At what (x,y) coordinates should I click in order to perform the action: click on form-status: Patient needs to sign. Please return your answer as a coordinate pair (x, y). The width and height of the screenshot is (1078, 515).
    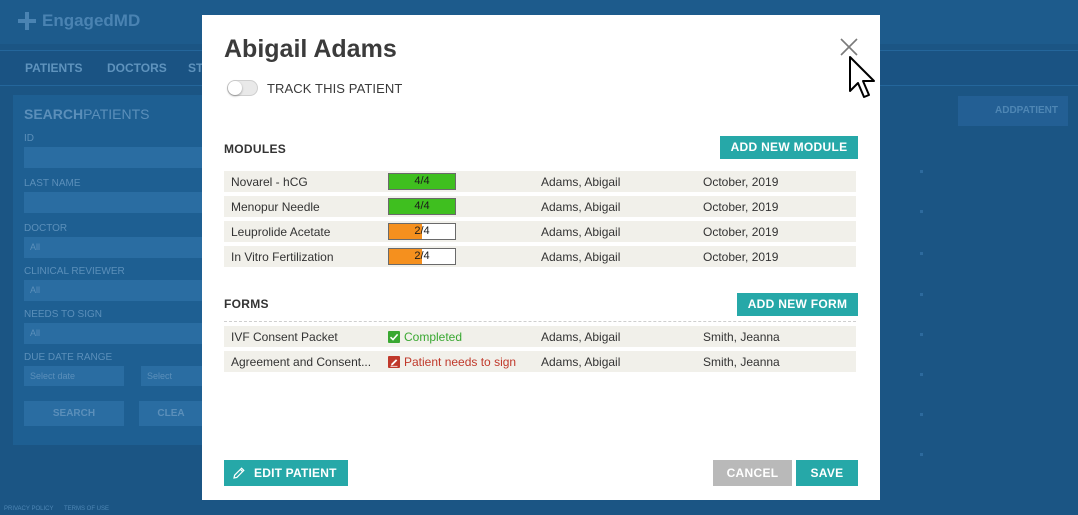
    Looking at the image, I should click on (452, 362).